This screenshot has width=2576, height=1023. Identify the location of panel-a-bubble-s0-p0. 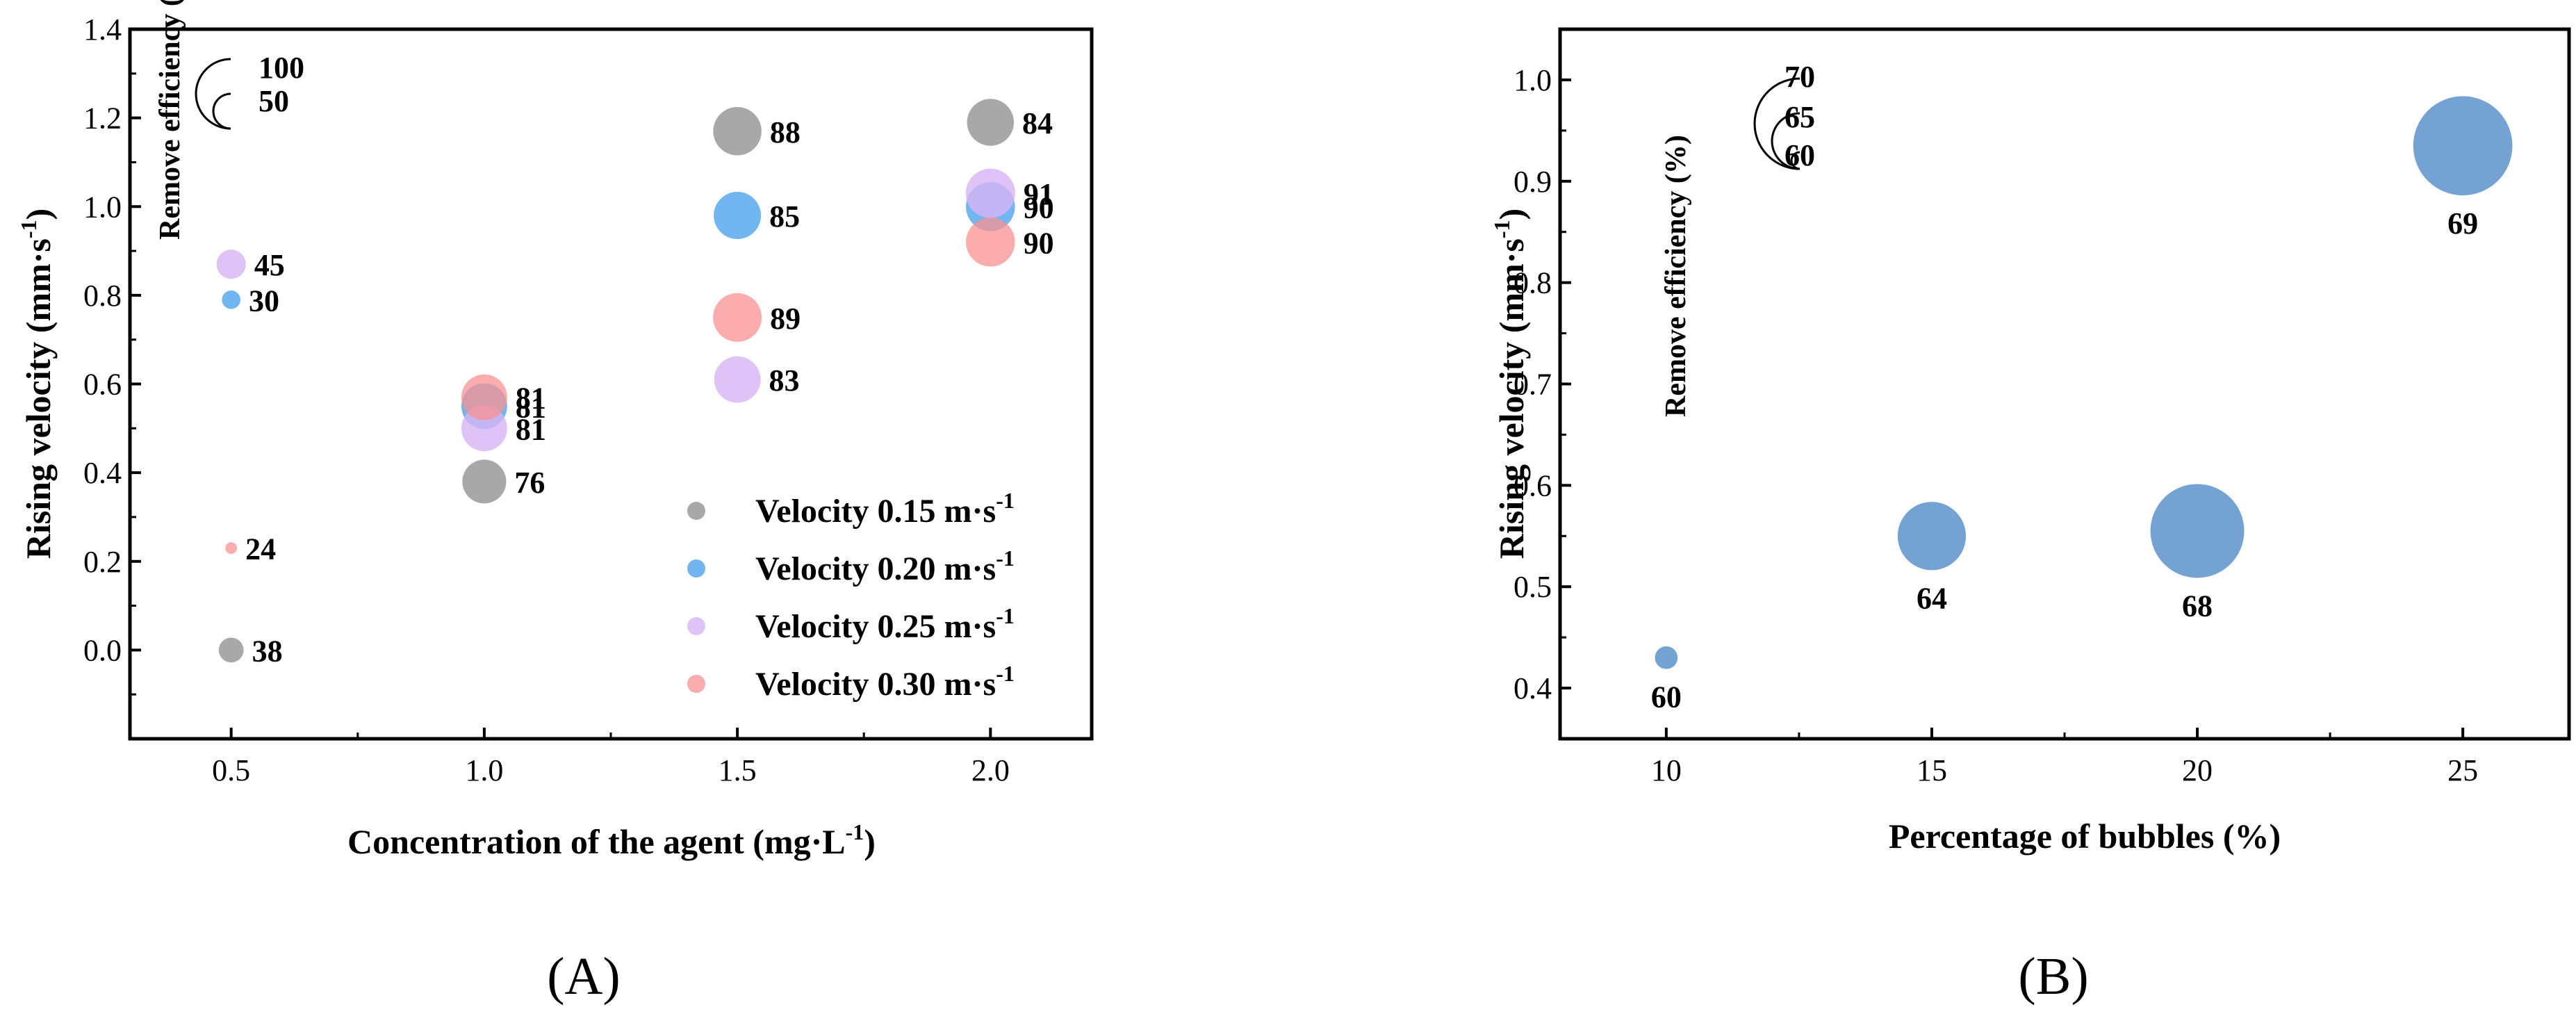
(231, 650).